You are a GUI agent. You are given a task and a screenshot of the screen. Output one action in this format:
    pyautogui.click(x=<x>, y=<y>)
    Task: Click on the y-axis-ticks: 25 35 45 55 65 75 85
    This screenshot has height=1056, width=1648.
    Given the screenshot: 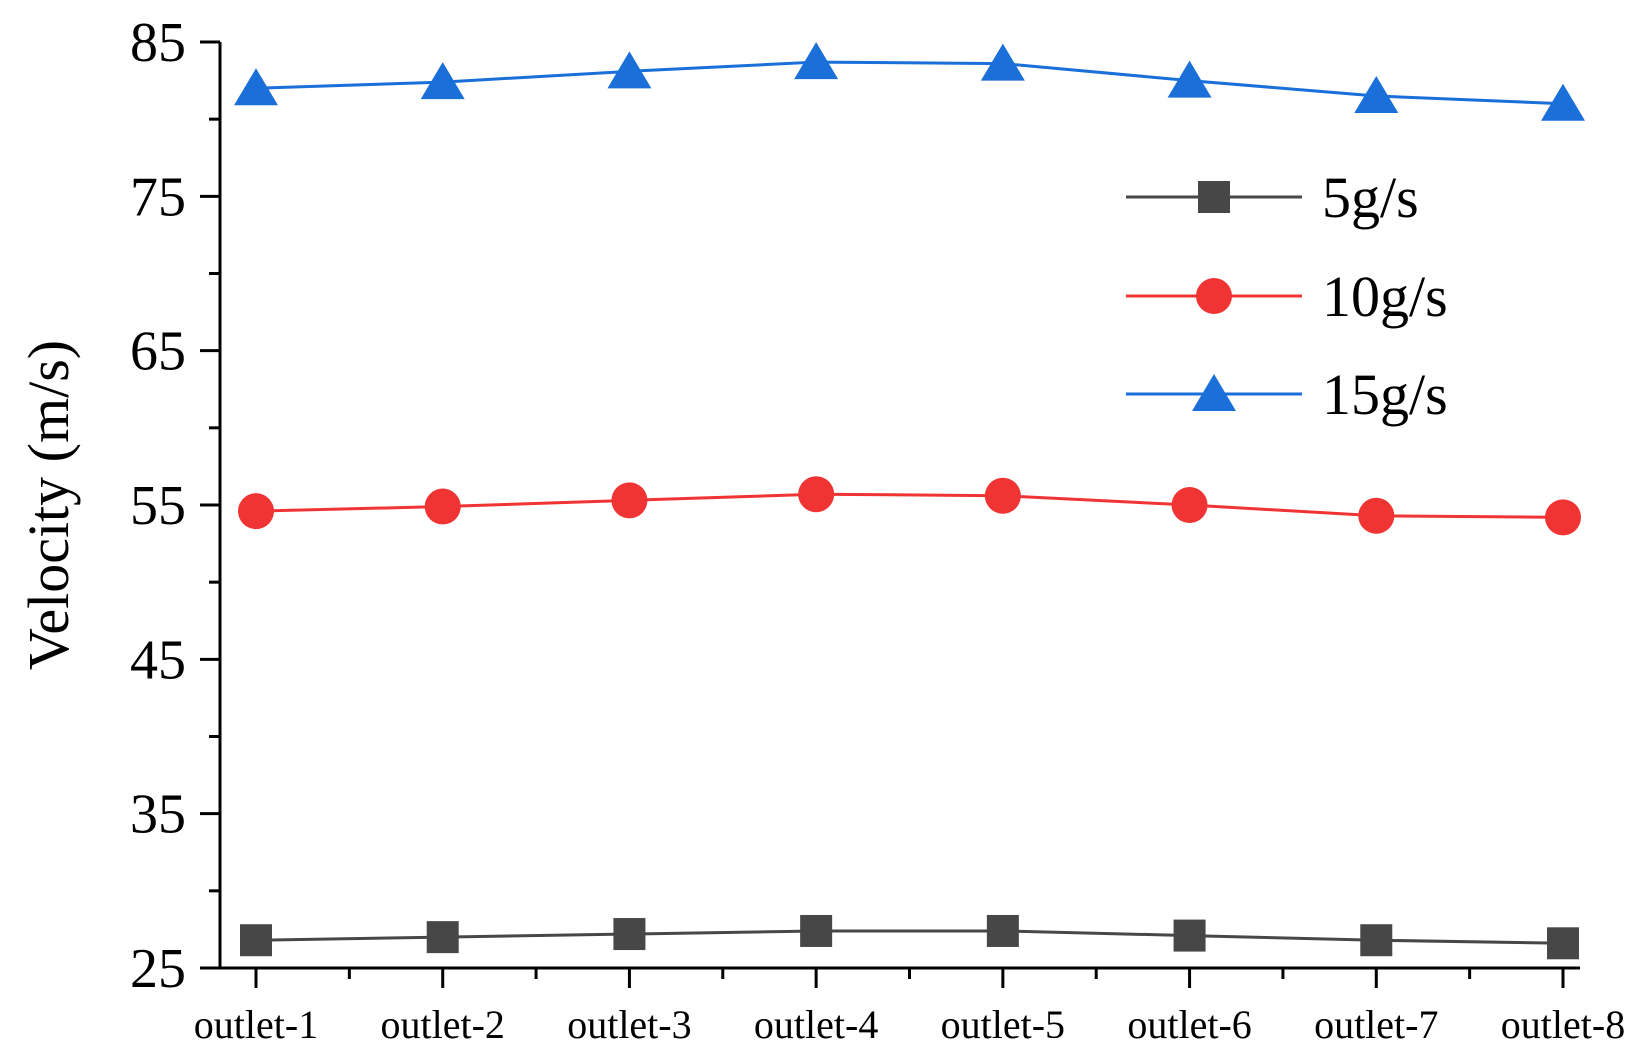 What is the action you would take?
    pyautogui.click(x=175, y=506)
    